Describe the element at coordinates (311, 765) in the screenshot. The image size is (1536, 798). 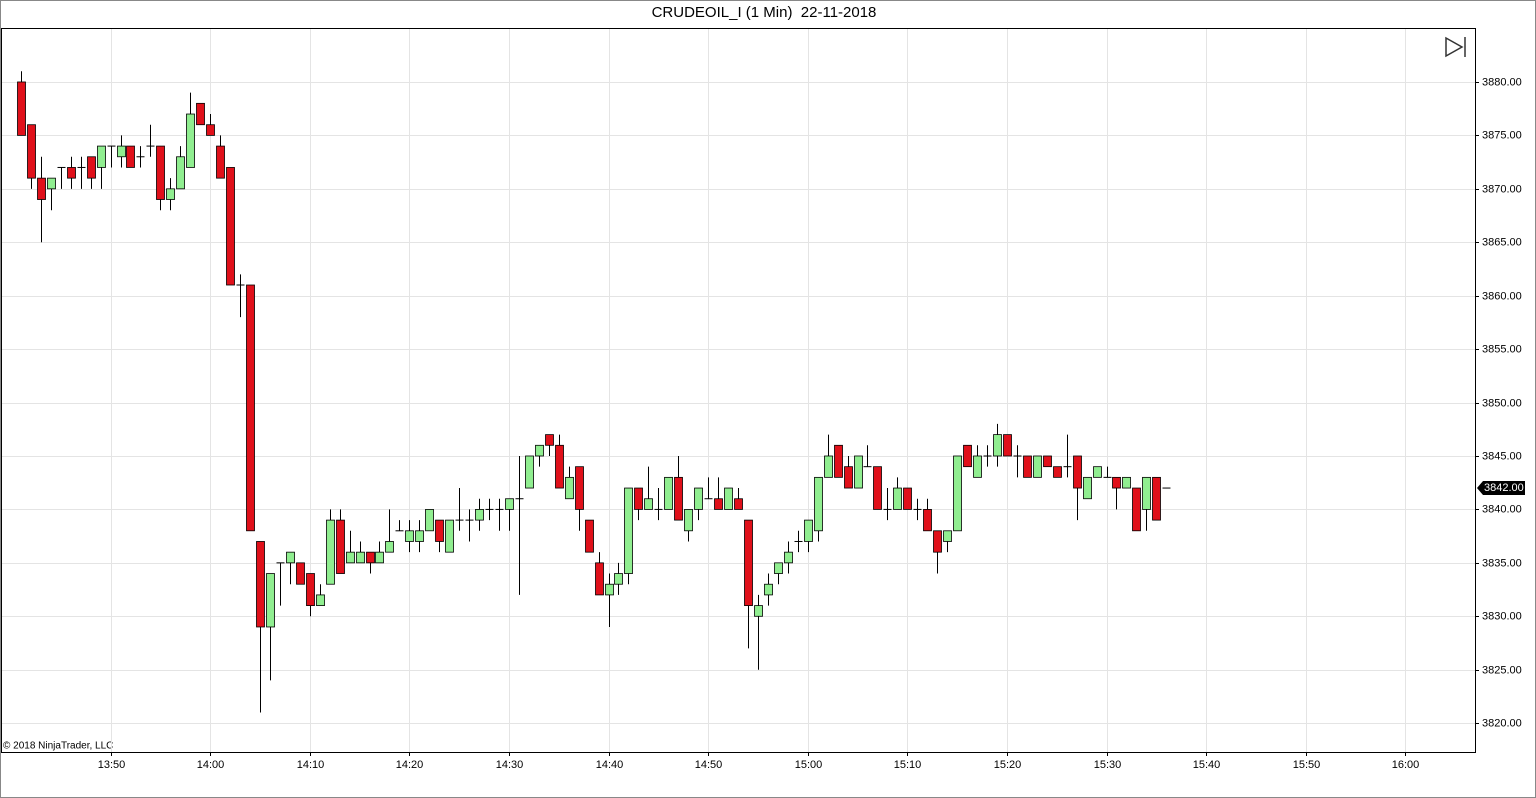
I see `x-tick-label: 14:10` at that location.